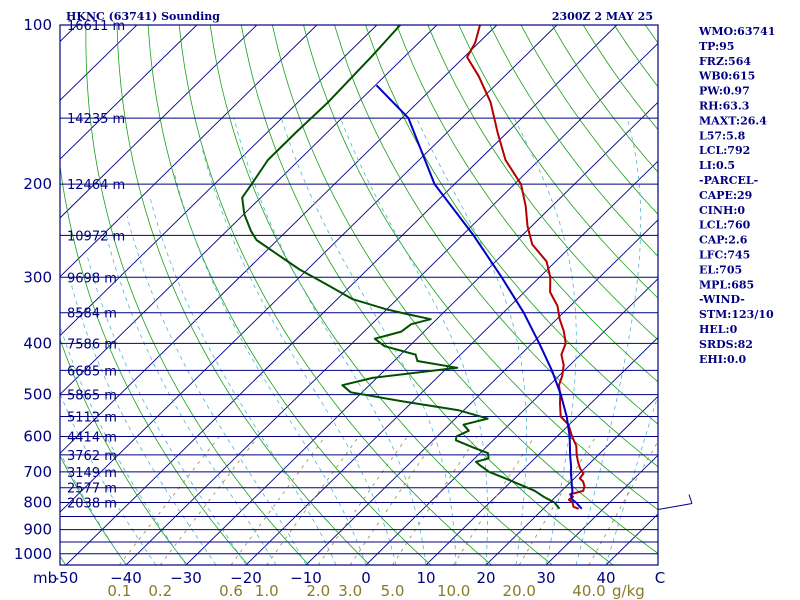 The image size is (800, 600). I want to click on index-line: -WIND-, so click(722, 299).